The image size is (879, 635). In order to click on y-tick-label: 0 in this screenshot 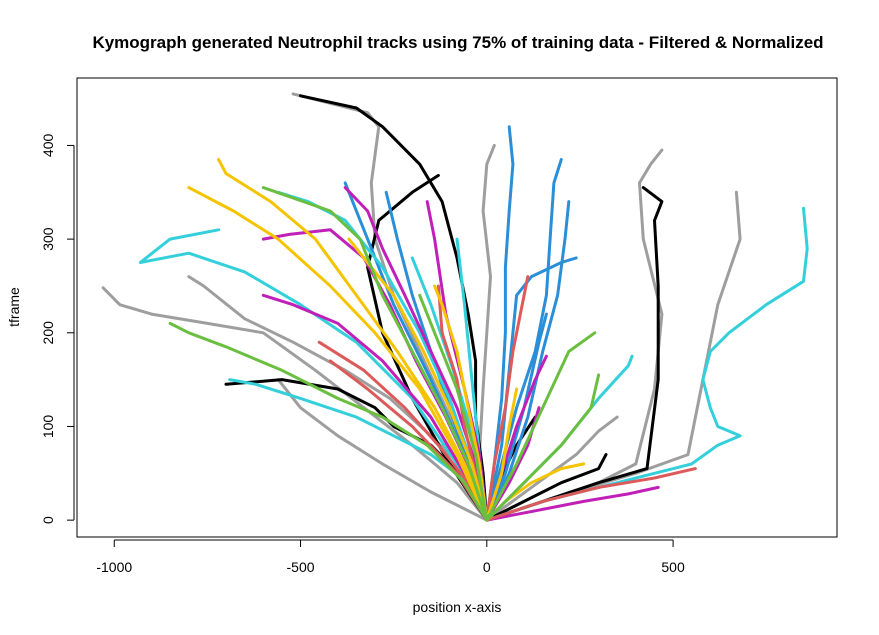, I will do `click(48, 520)`.